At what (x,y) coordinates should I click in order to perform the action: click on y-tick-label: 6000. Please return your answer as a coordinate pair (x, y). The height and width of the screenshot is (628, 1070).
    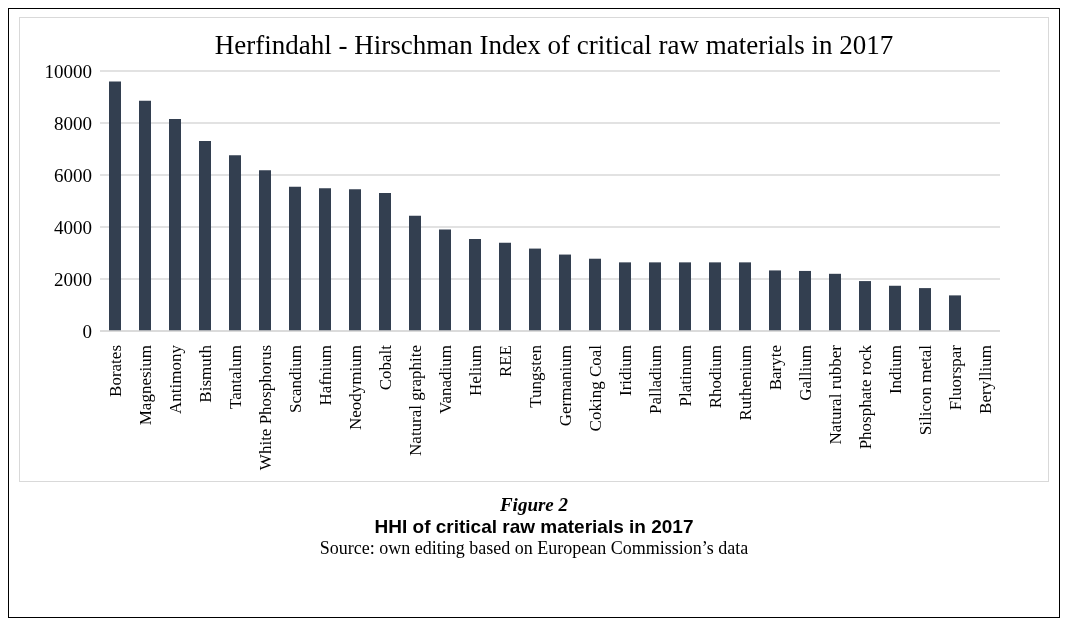
    Looking at the image, I should click on (73, 175).